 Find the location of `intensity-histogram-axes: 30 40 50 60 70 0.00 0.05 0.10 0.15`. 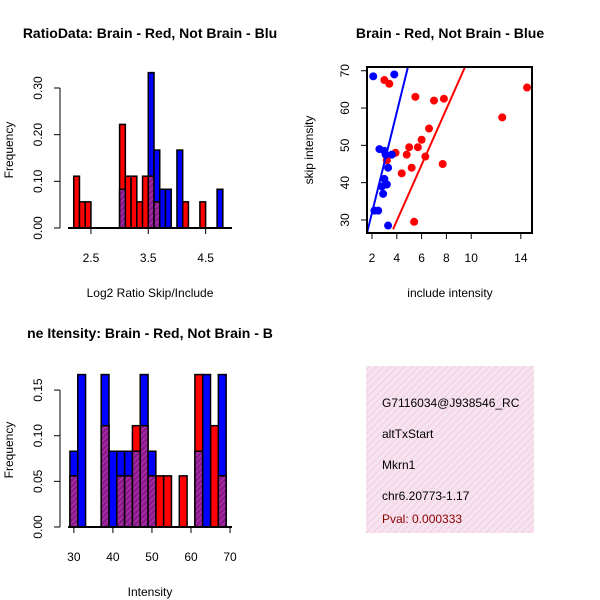

intensity-histogram-axes: 30 40 50 60 70 0.00 0.05 0.10 0.15 is located at coordinates (134, 471).